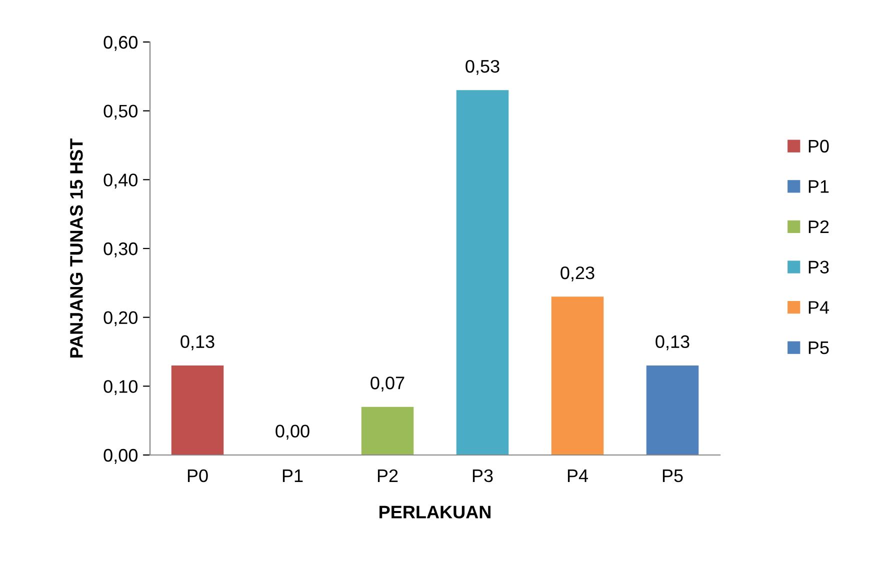 This screenshot has height=568, width=889. Describe the element at coordinates (121, 250) in the screenshot. I see `y-tick-label: 0,30` at that location.